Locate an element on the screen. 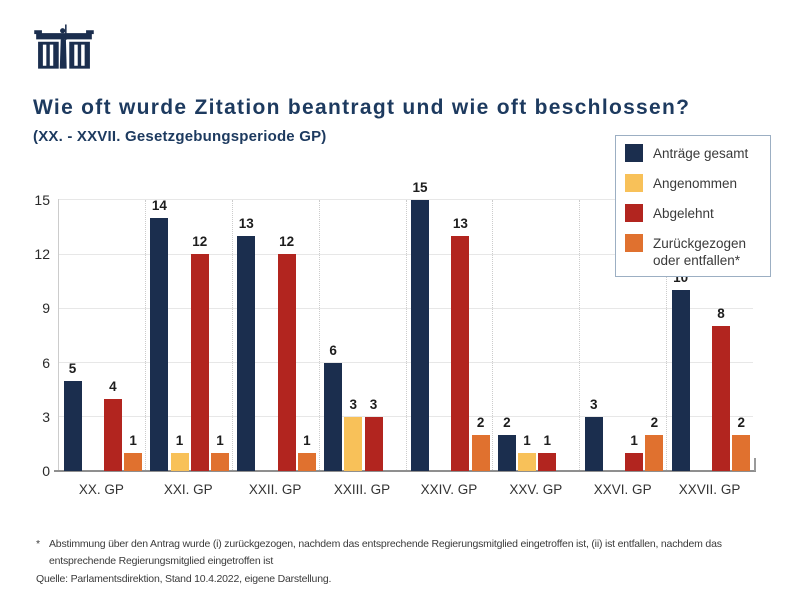 The width and height of the screenshot is (800, 601). y-axis-label: 0 is located at coordinates (46, 471).